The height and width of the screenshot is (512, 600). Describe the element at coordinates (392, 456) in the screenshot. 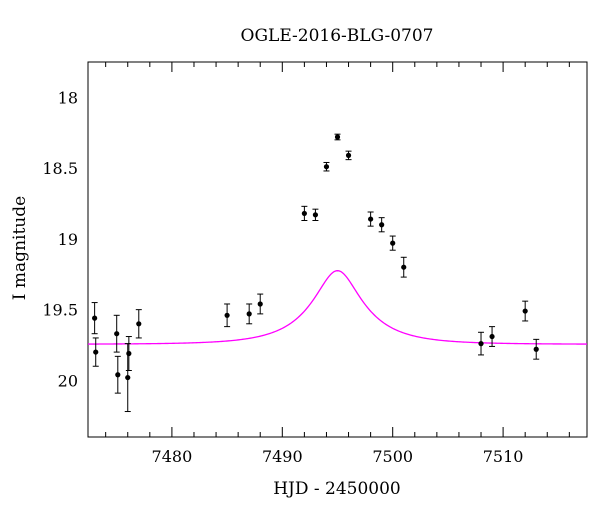

I see `x-tick-label: 7500` at that location.